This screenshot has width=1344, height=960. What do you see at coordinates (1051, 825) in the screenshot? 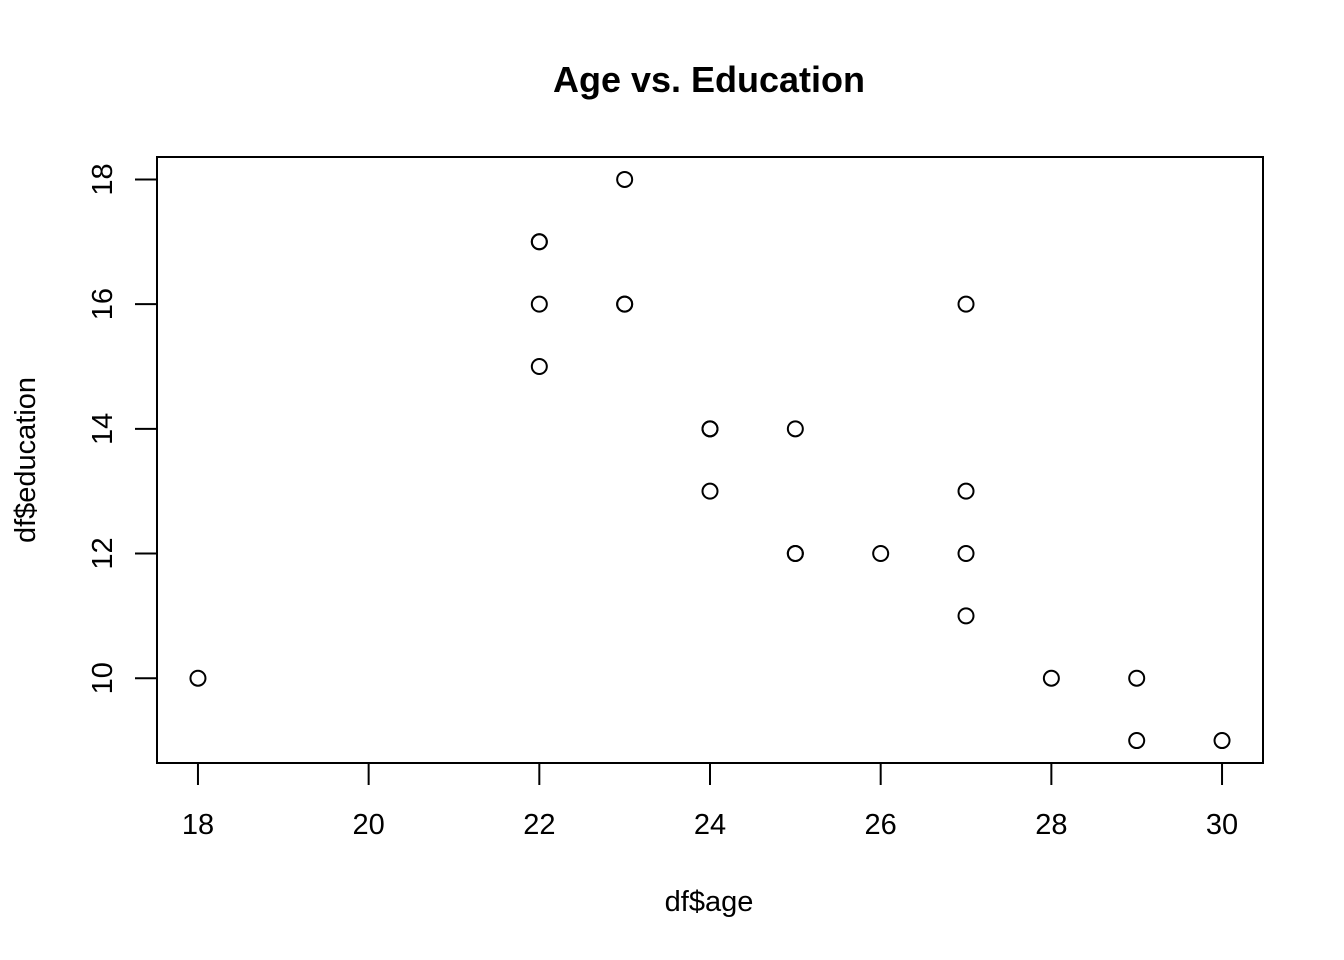
I see `x-tick-label: 28` at bounding box center [1051, 825].